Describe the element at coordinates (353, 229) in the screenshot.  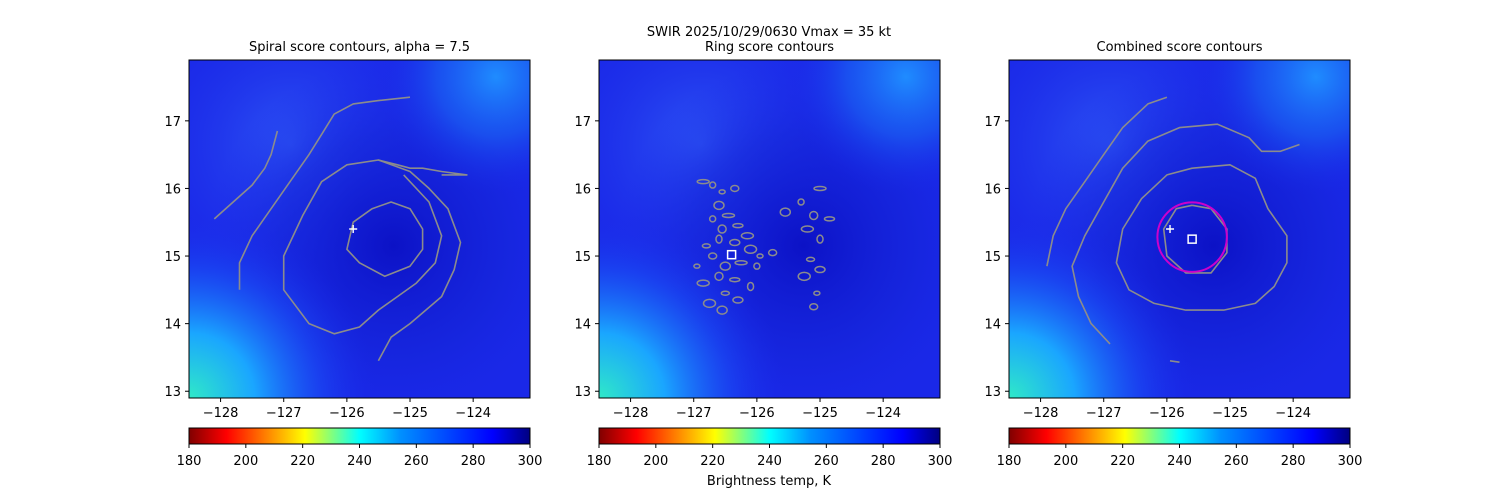
I see `spiral-center-marker` at that location.